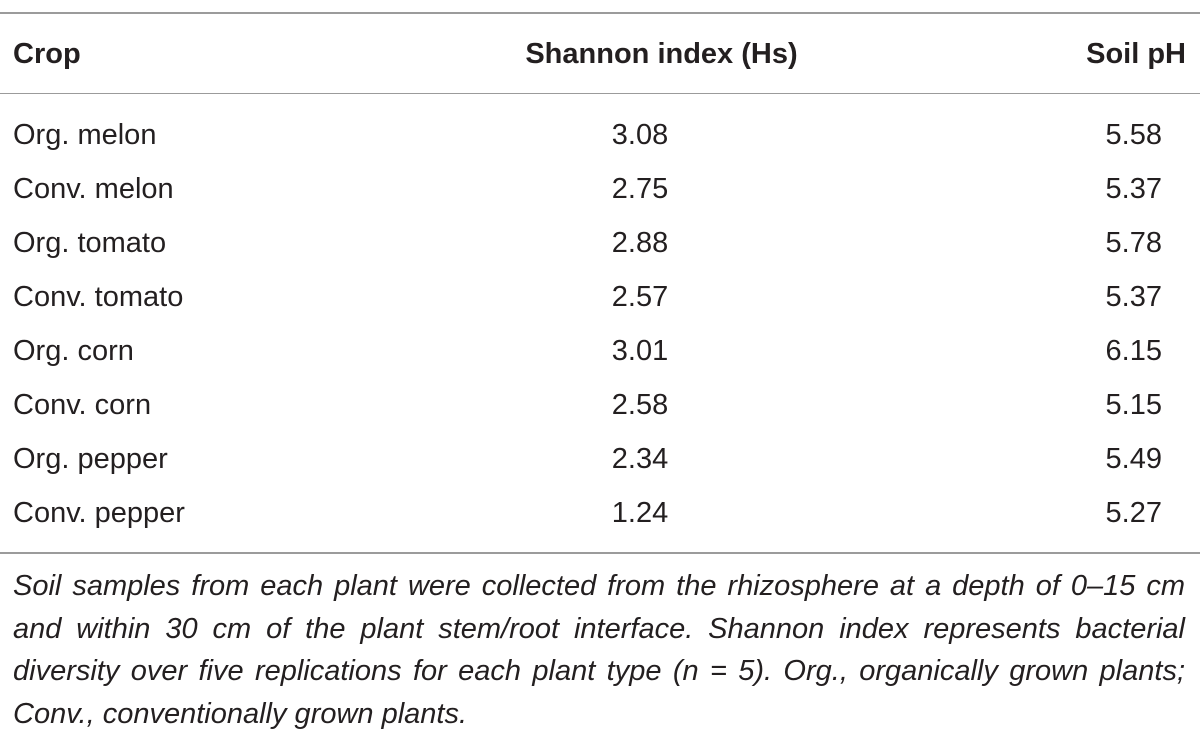 The width and height of the screenshot is (1200, 744). Describe the element at coordinates (661, 54) in the screenshot. I see `header-shannon-index: Shannon index (Hs)` at that location.